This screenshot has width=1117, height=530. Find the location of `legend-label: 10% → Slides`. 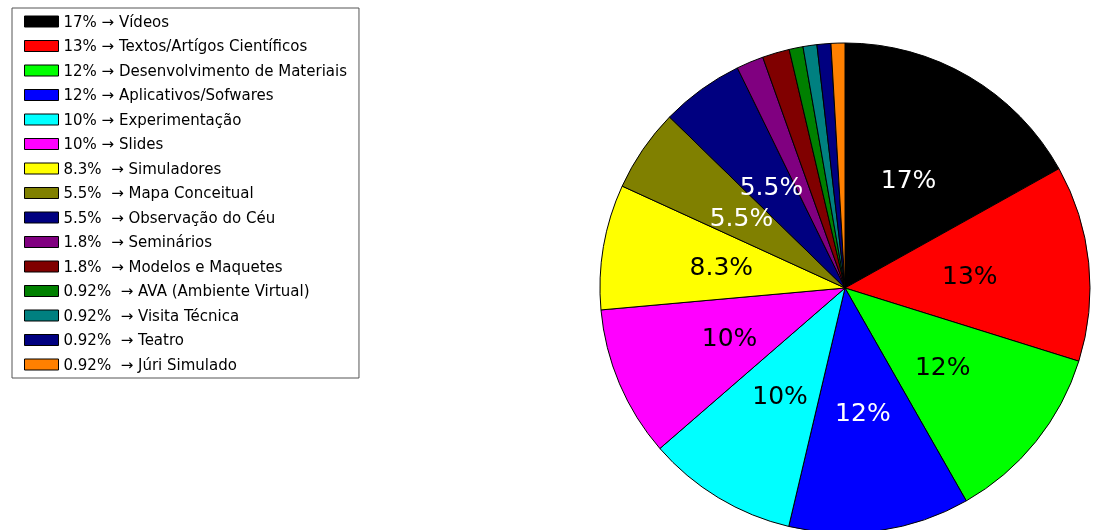

legend-label: 10% → Slides is located at coordinates (113, 144).